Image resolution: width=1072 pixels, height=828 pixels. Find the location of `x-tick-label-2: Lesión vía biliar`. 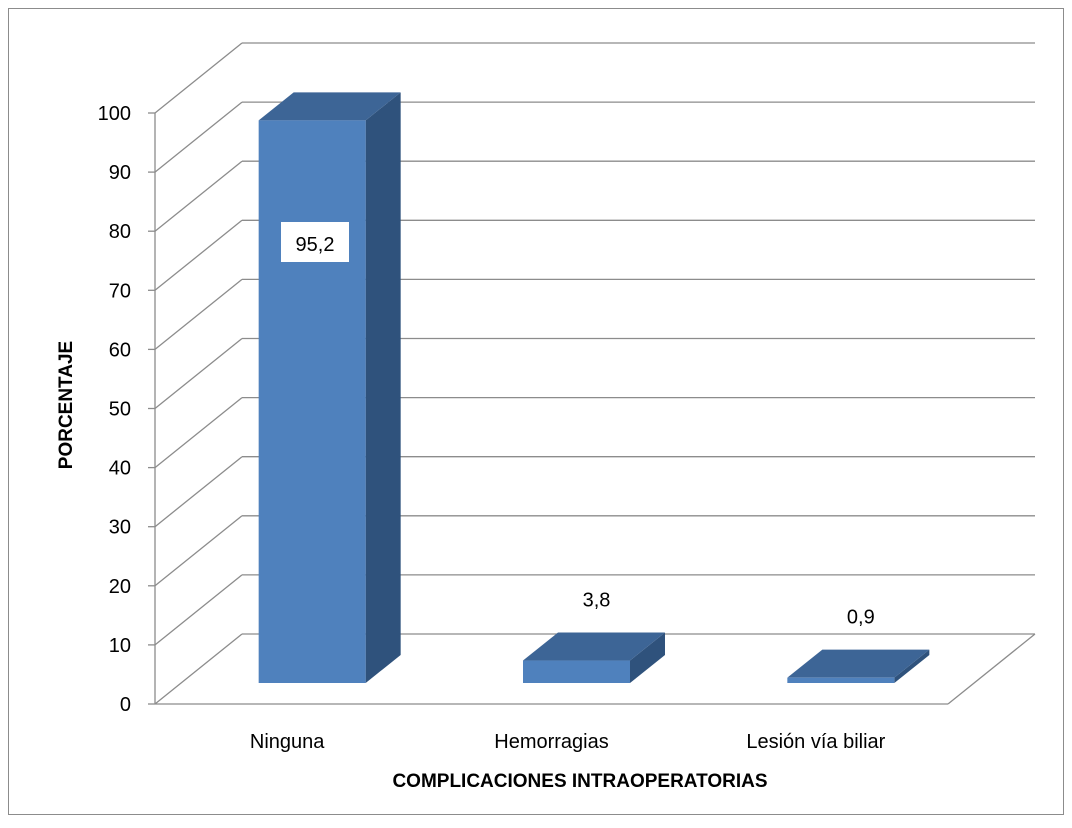

x-tick-label-2: Lesión vía biliar is located at coordinates (815, 742).